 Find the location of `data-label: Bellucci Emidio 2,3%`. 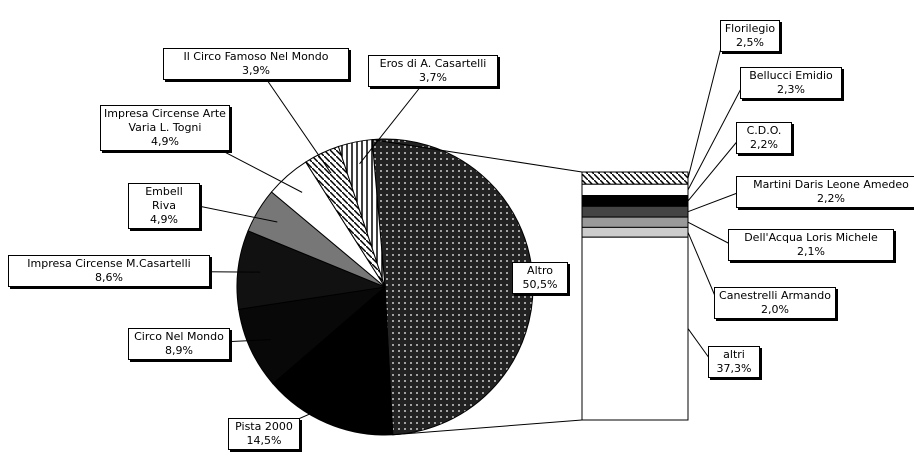

data-label: Bellucci Emidio 2,3% is located at coordinates (791, 83).